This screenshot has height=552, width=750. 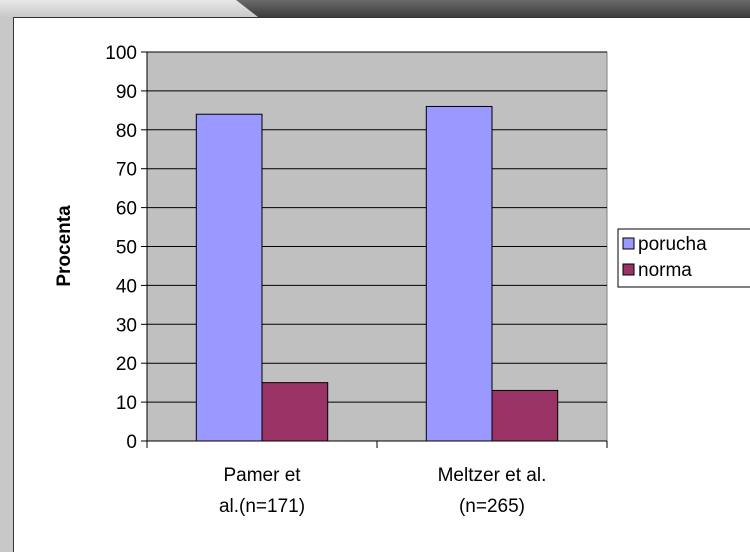 I want to click on y-tick-label: 50, so click(x=126, y=248).